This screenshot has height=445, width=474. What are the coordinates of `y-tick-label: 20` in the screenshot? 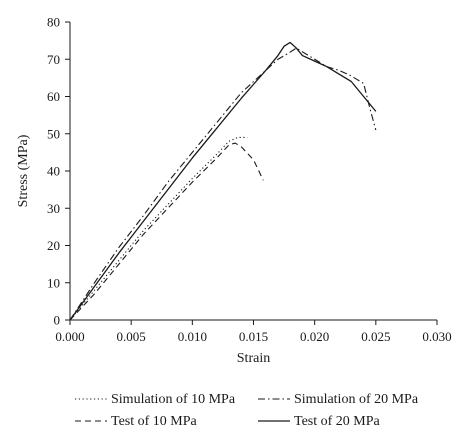 It's located at (53, 245).